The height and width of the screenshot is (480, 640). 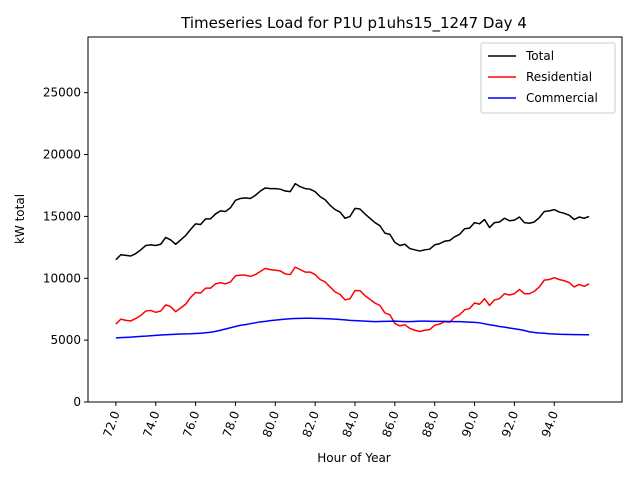 I want to click on legend-label-total: Total, so click(x=539, y=56).